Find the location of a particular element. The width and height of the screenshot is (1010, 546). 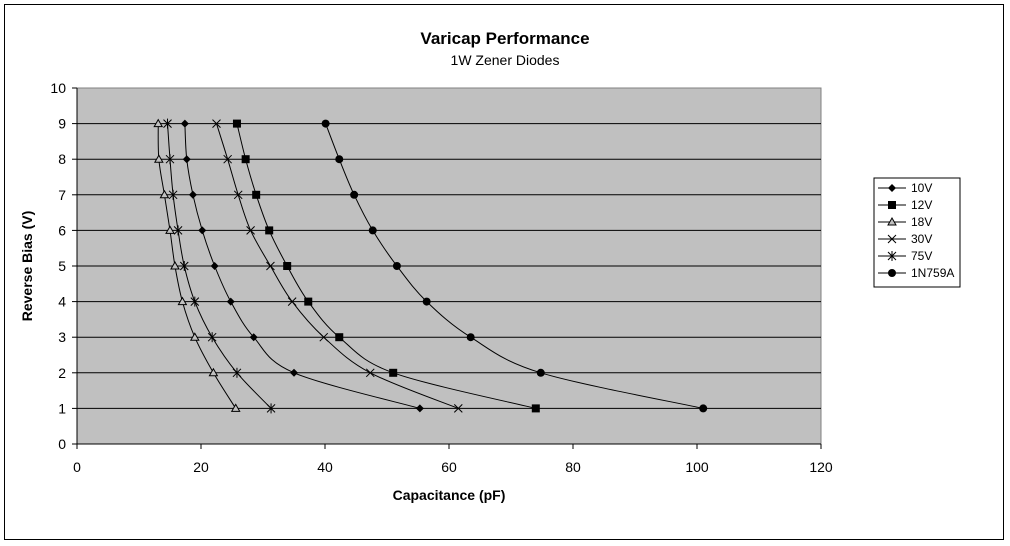

legend-item: 12V is located at coordinates (905, 205).